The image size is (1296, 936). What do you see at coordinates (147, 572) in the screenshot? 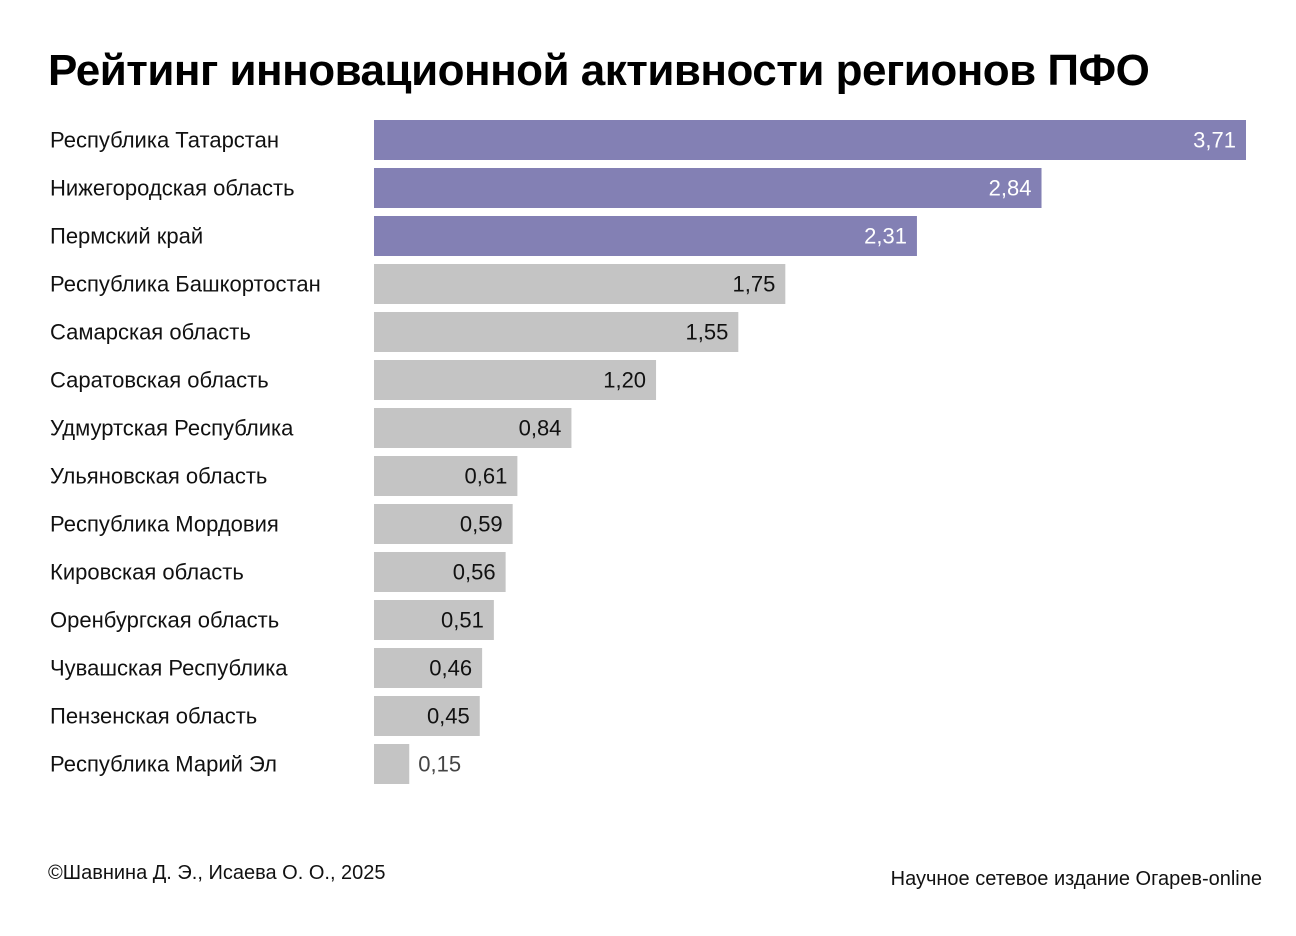
I see `category-label: Кировская область` at bounding box center [147, 572].